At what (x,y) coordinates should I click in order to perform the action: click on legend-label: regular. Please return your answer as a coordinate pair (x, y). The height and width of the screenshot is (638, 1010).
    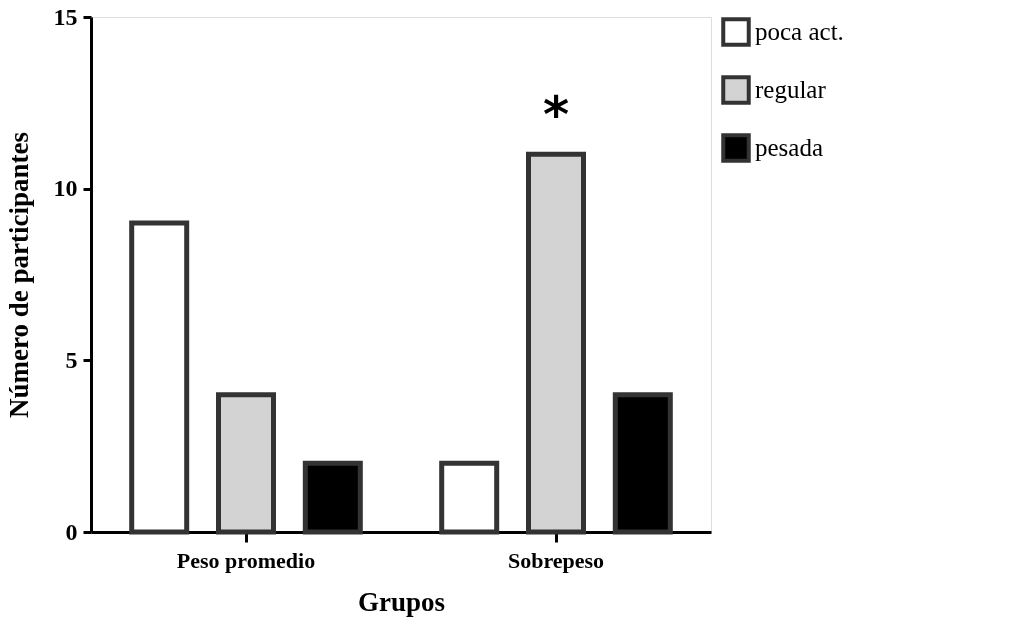
    Looking at the image, I should click on (791, 89).